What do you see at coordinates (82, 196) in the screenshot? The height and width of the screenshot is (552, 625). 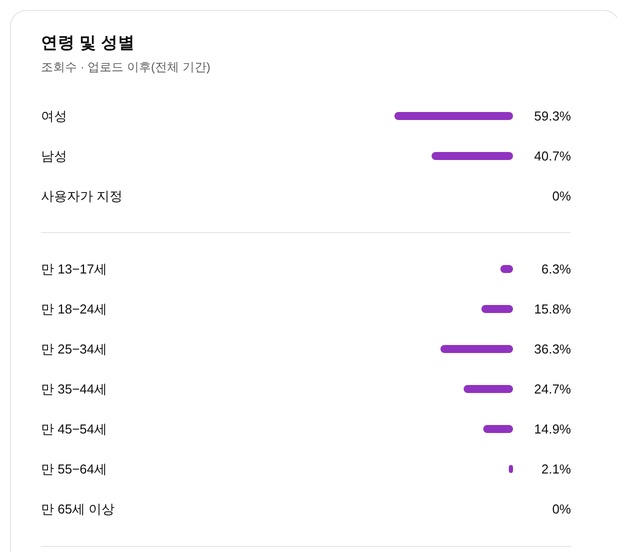 I see `y-tick-label: 사용자가 지정` at bounding box center [82, 196].